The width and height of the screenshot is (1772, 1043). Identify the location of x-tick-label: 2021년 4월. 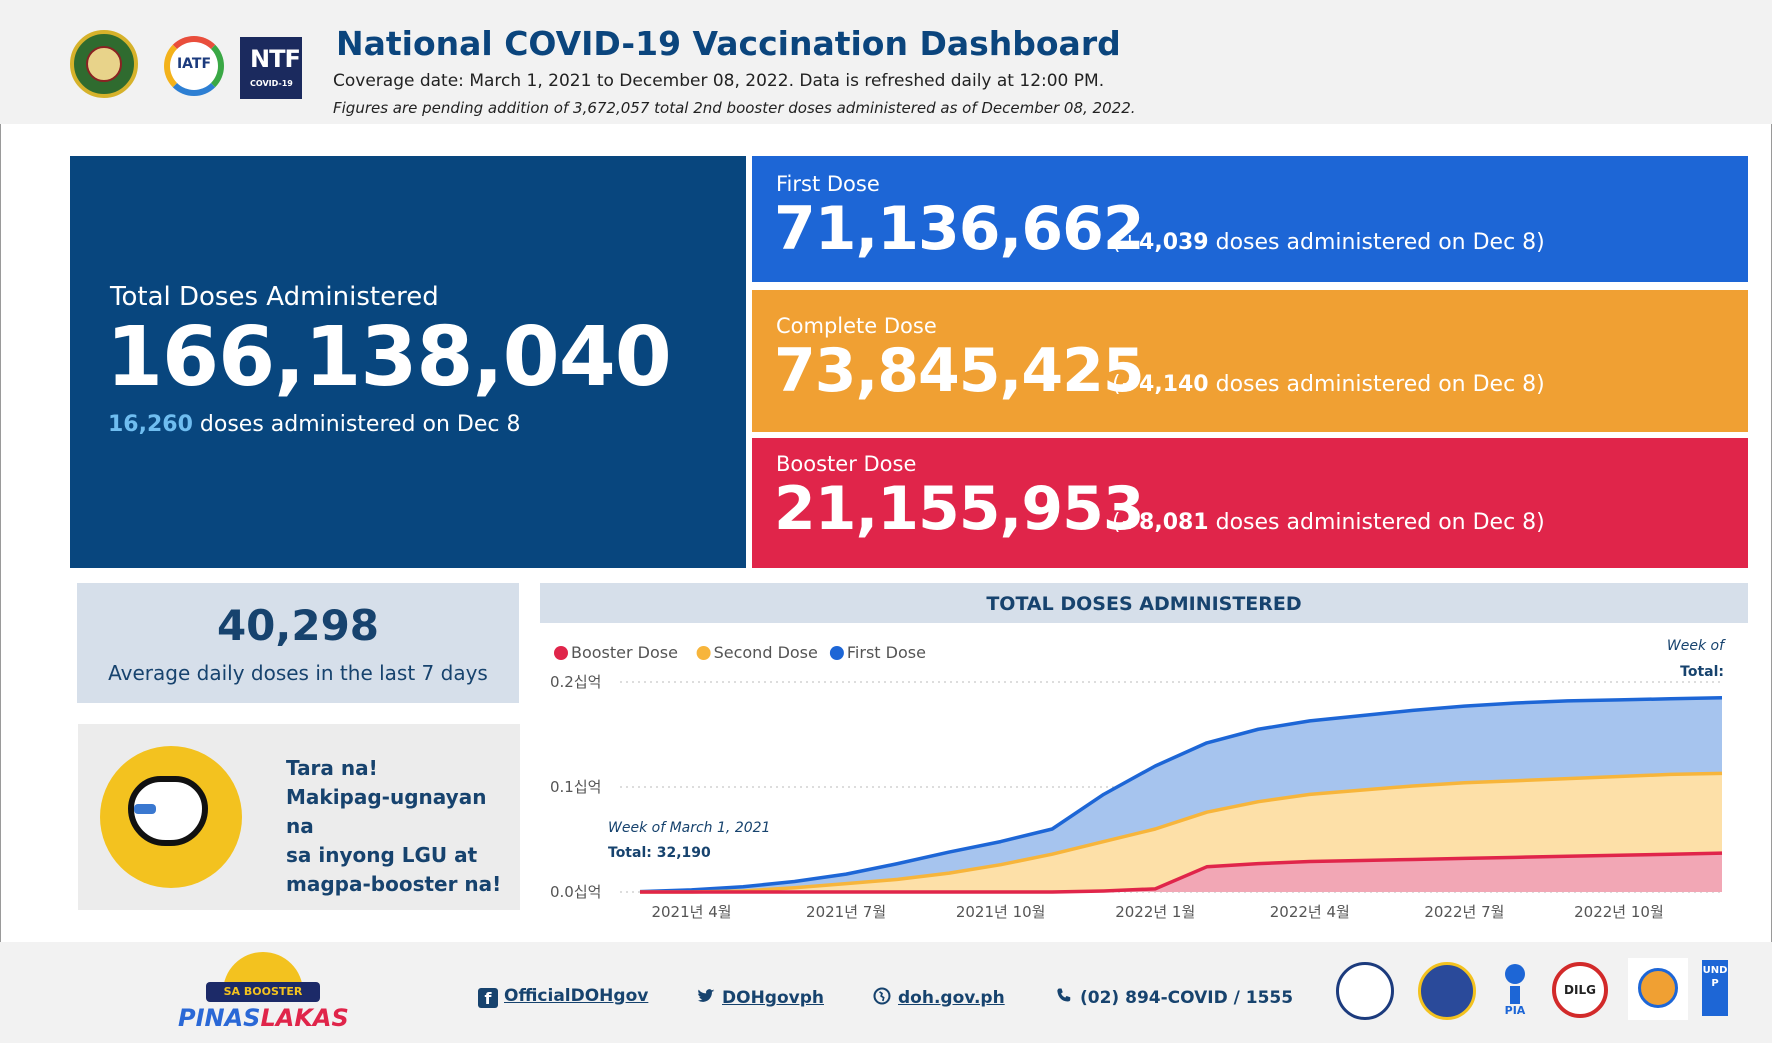
(691, 912).